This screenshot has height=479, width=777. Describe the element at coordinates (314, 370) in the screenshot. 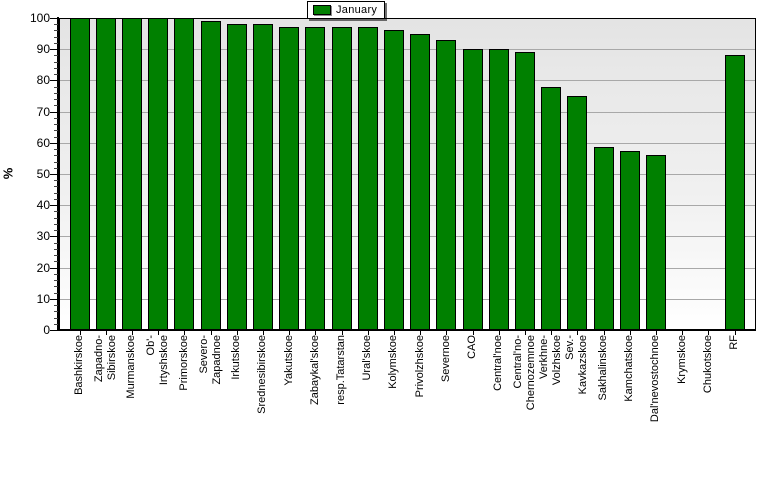

I see `x-axis-label: Zabaykal'skoe` at that location.